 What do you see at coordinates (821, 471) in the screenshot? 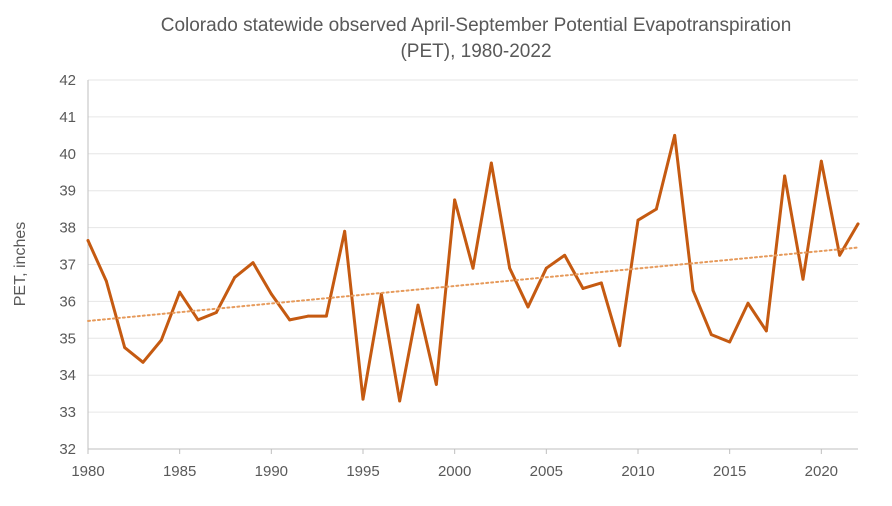
I see `x-tick-label: 2020` at bounding box center [821, 471].